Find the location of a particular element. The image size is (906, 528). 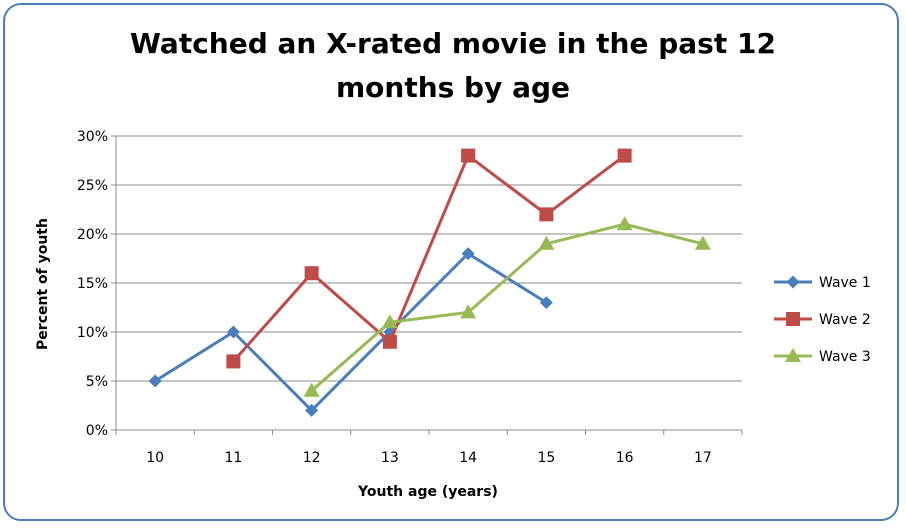

x-tick-label: 16 is located at coordinates (625, 458).